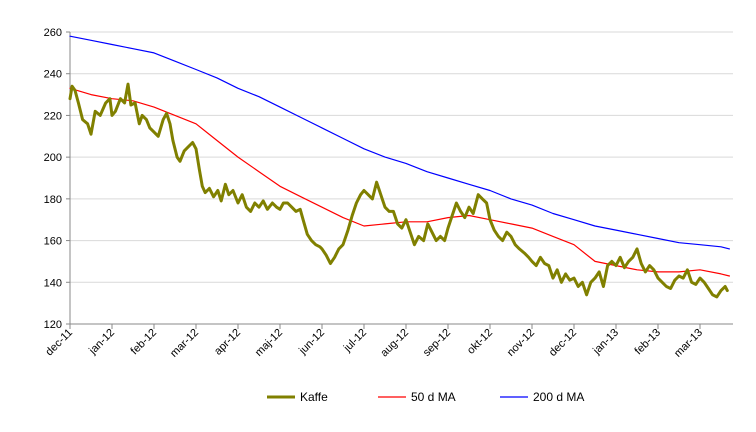 Image resolution: width=756 pixels, height=432 pixels. What do you see at coordinates (437, 343) in the screenshot?
I see `x-tick-label: sep-12` at bounding box center [437, 343].